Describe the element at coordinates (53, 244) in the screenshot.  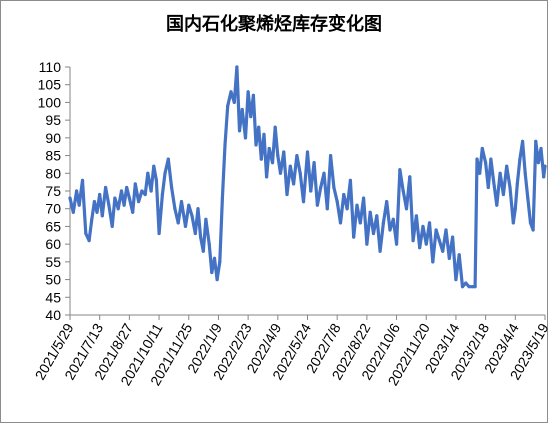
I see `y-tick-label: 60` at that location.